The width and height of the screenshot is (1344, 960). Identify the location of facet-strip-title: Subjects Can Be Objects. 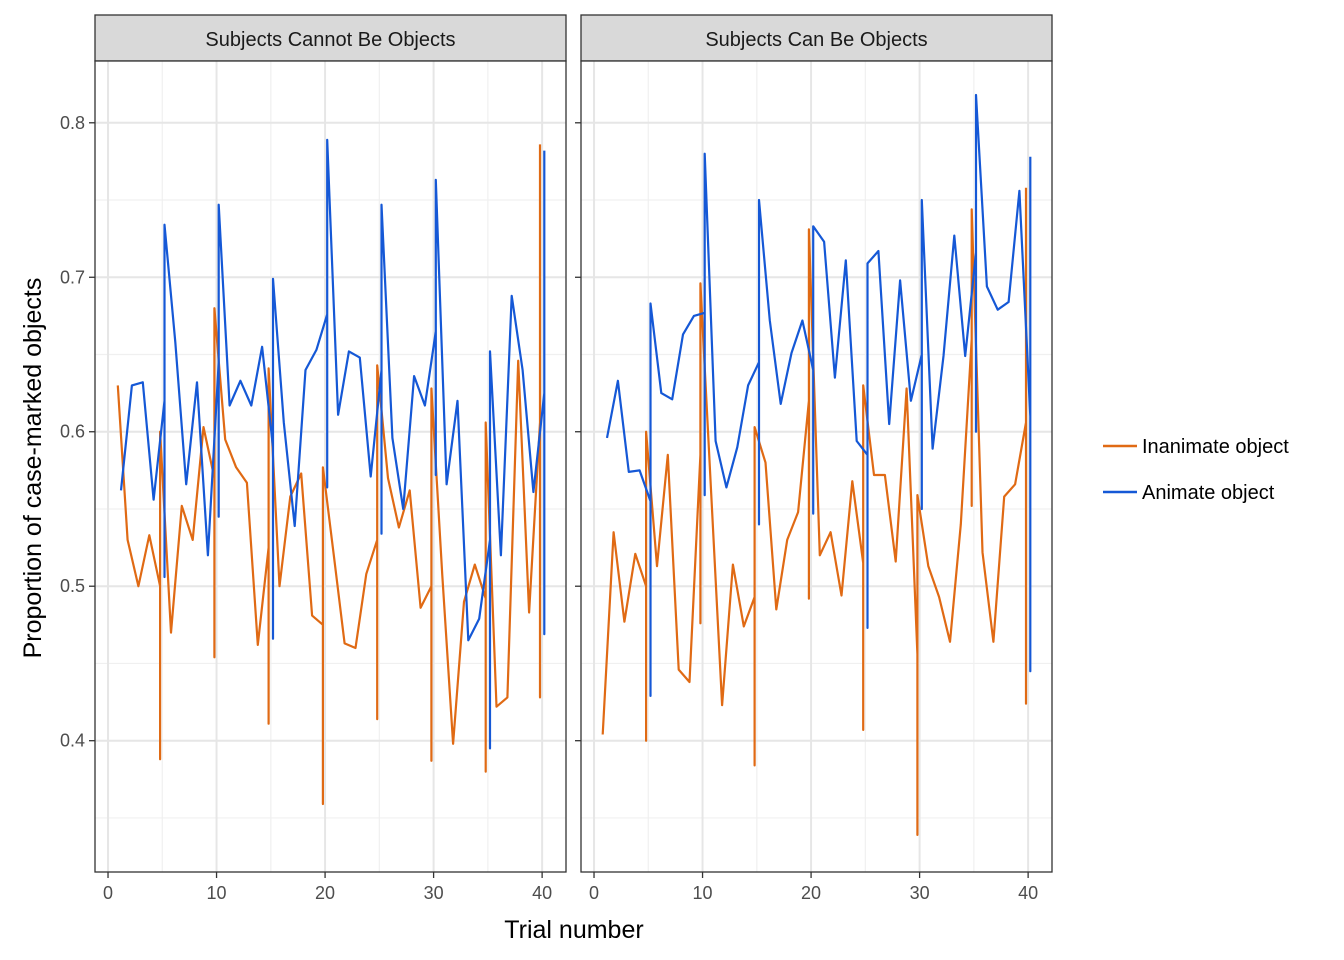
(816, 40).